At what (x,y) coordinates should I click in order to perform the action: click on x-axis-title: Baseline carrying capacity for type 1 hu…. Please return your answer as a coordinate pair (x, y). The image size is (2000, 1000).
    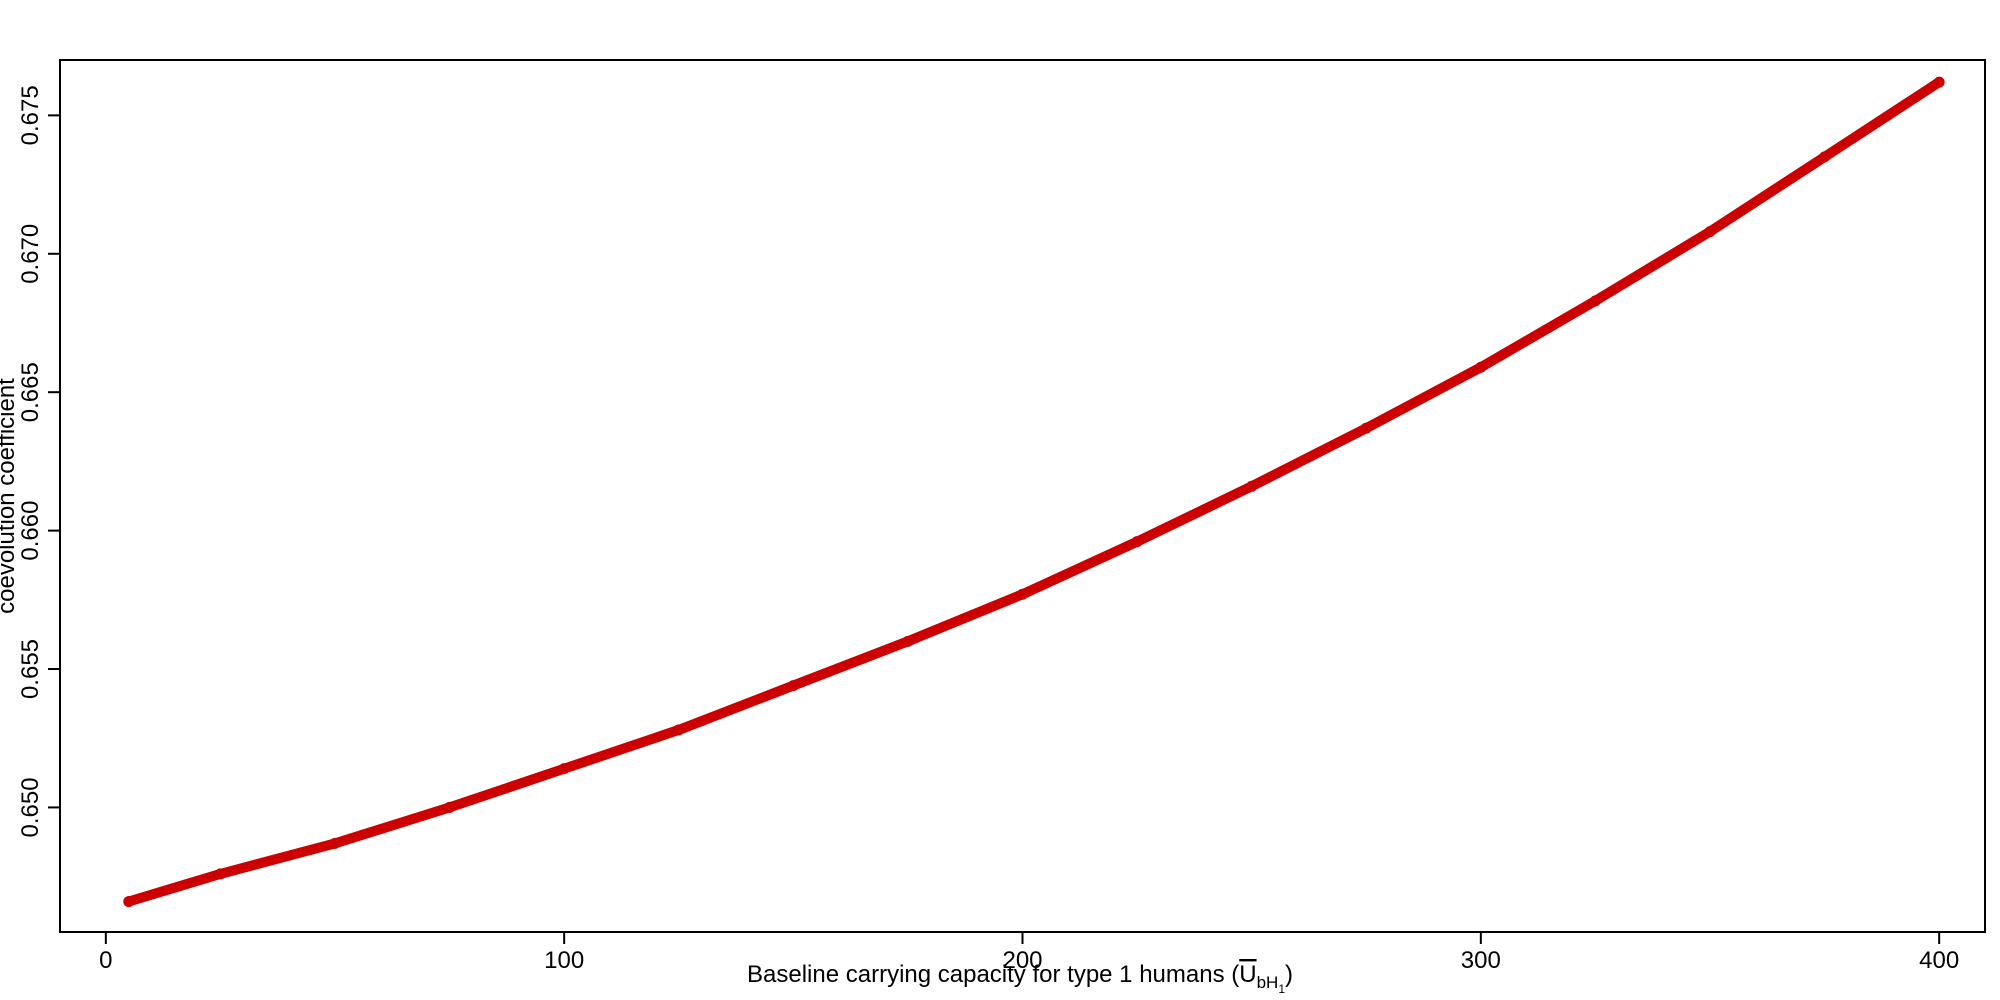
    Looking at the image, I should click on (1020, 978).